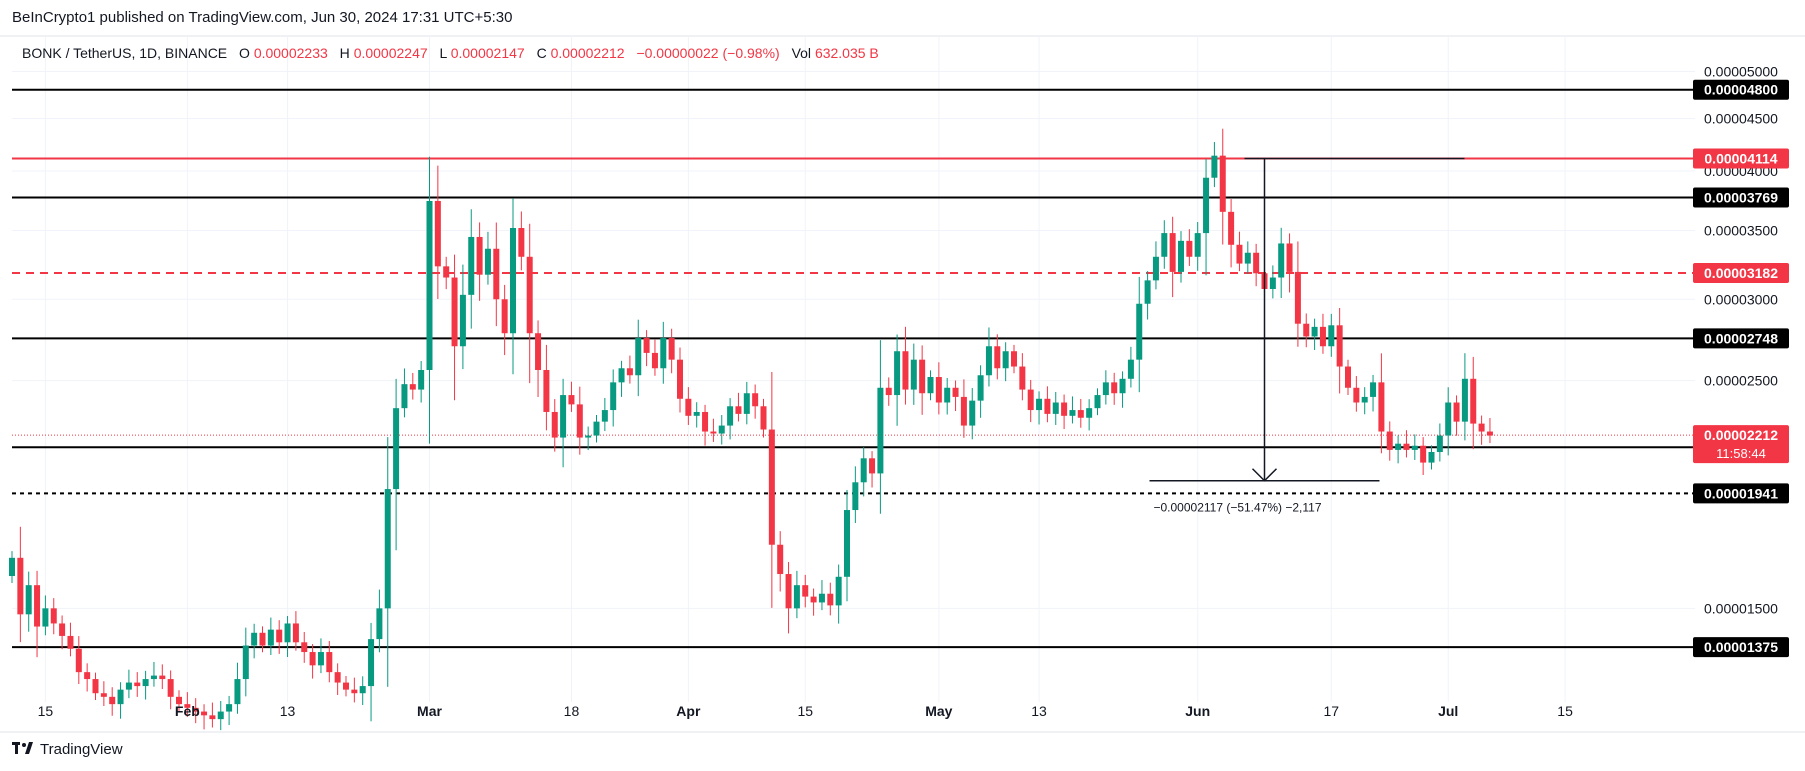  I want to click on legend-open-value: 0.00002233, so click(291, 53).